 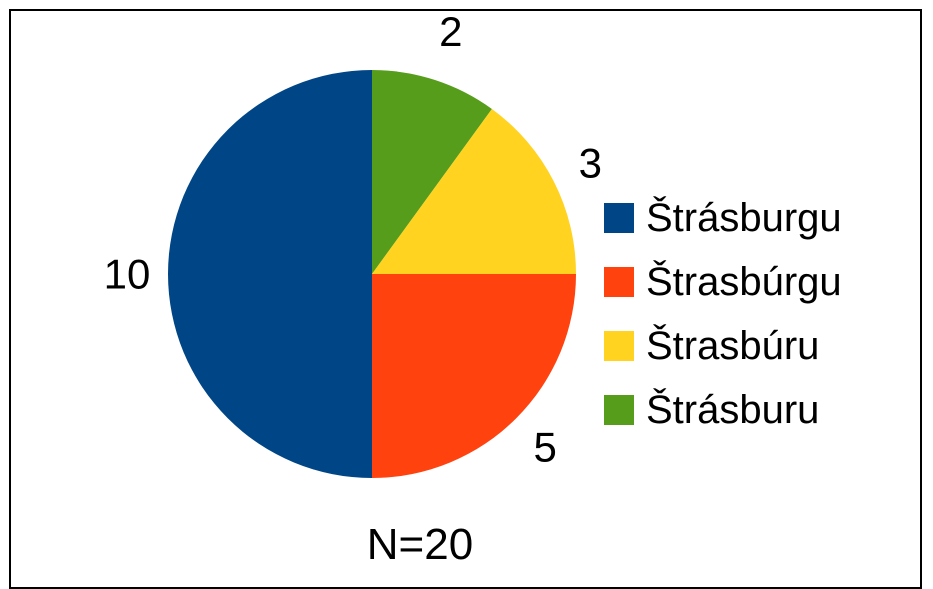 I want to click on legend-label: Štrásburgu, so click(x=744, y=217).